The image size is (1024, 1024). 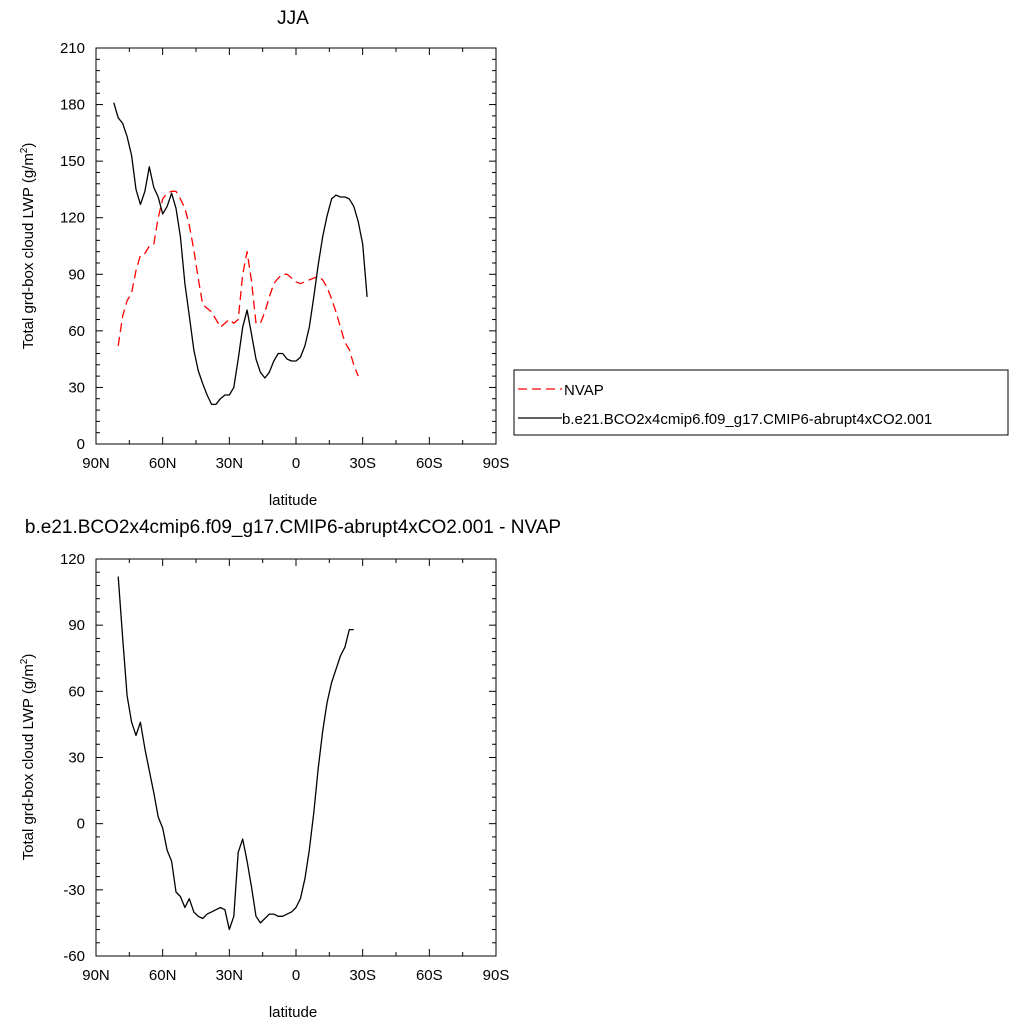 What do you see at coordinates (584, 390) in the screenshot?
I see `legend-label-nvap: NVAP` at bounding box center [584, 390].